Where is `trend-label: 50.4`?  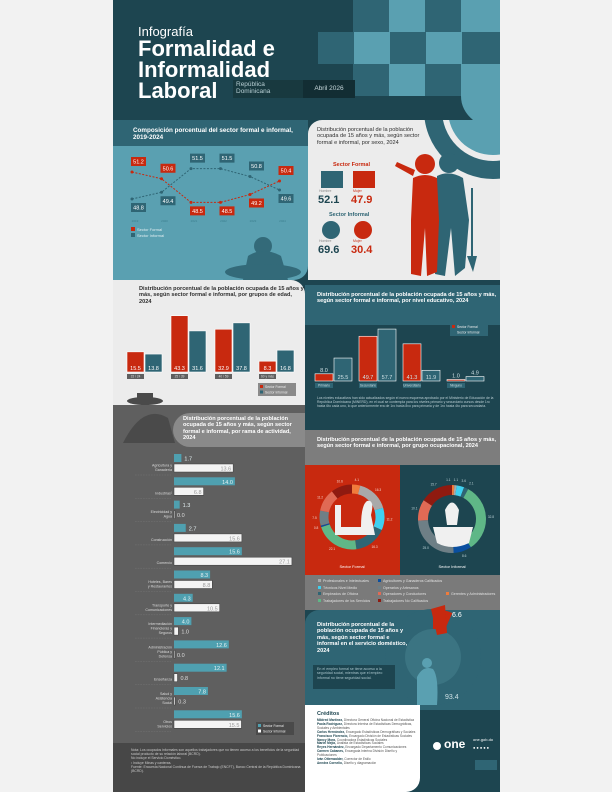
trend-label: 50.4 is located at coordinates (286, 172).